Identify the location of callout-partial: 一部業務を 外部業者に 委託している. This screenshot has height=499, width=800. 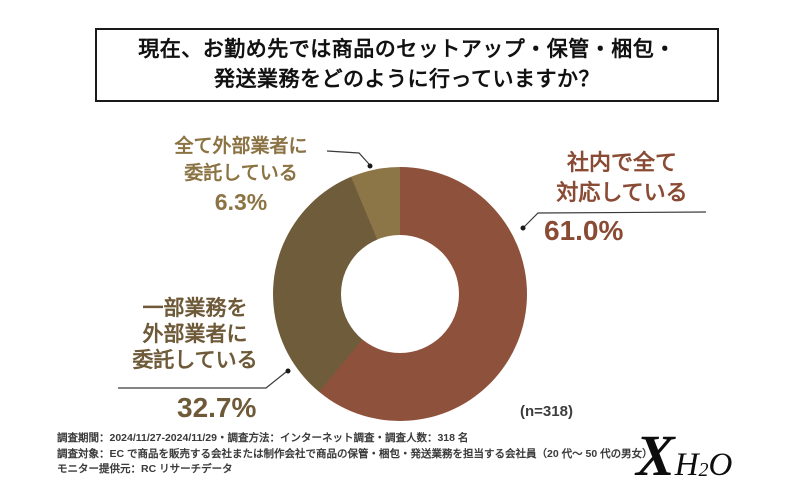
(195, 335).